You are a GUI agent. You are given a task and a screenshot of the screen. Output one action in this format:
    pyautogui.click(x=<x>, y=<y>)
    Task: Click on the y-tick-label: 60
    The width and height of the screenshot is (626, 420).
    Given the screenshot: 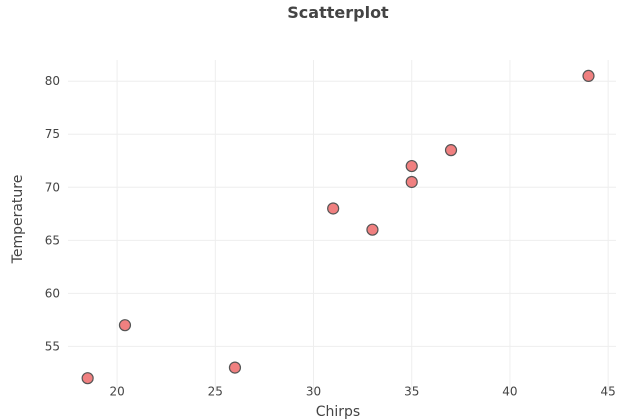 What is the action you would take?
    pyautogui.click(x=52, y=293)
    